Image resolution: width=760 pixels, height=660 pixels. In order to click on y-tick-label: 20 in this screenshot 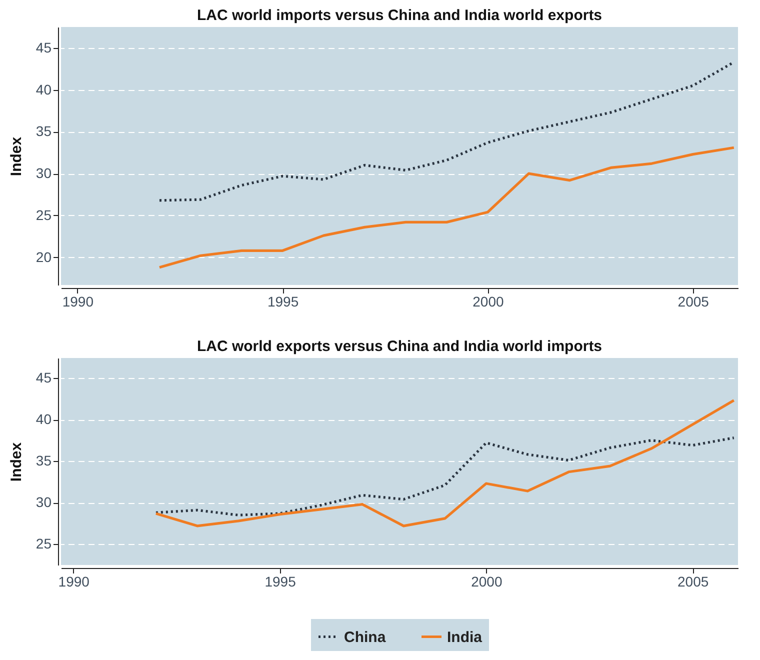, I will do `click(44, 256)`.